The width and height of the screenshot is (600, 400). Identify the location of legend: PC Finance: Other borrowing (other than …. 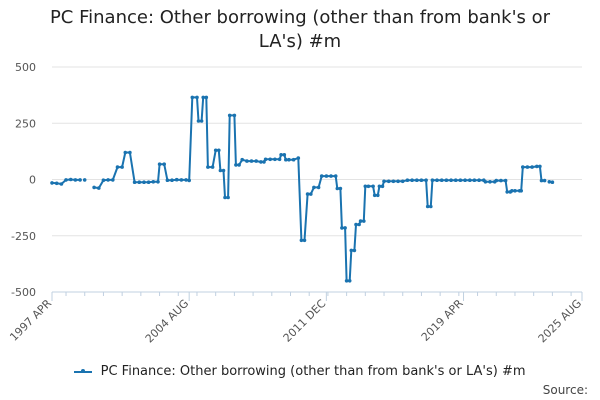
(300, 371).